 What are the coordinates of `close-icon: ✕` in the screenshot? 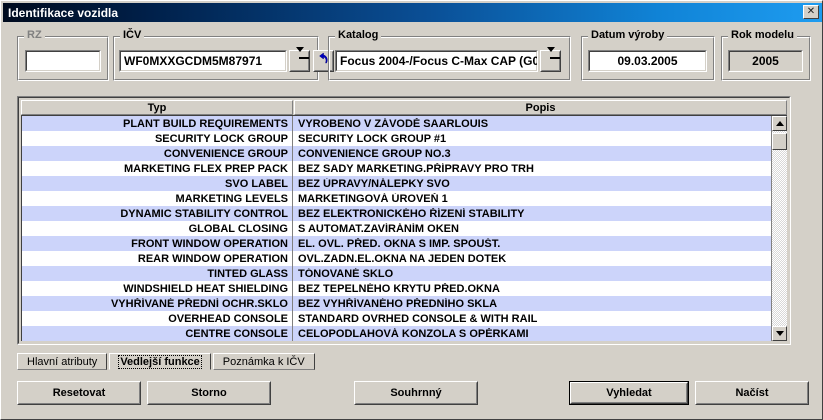 It's located at (811, 12).